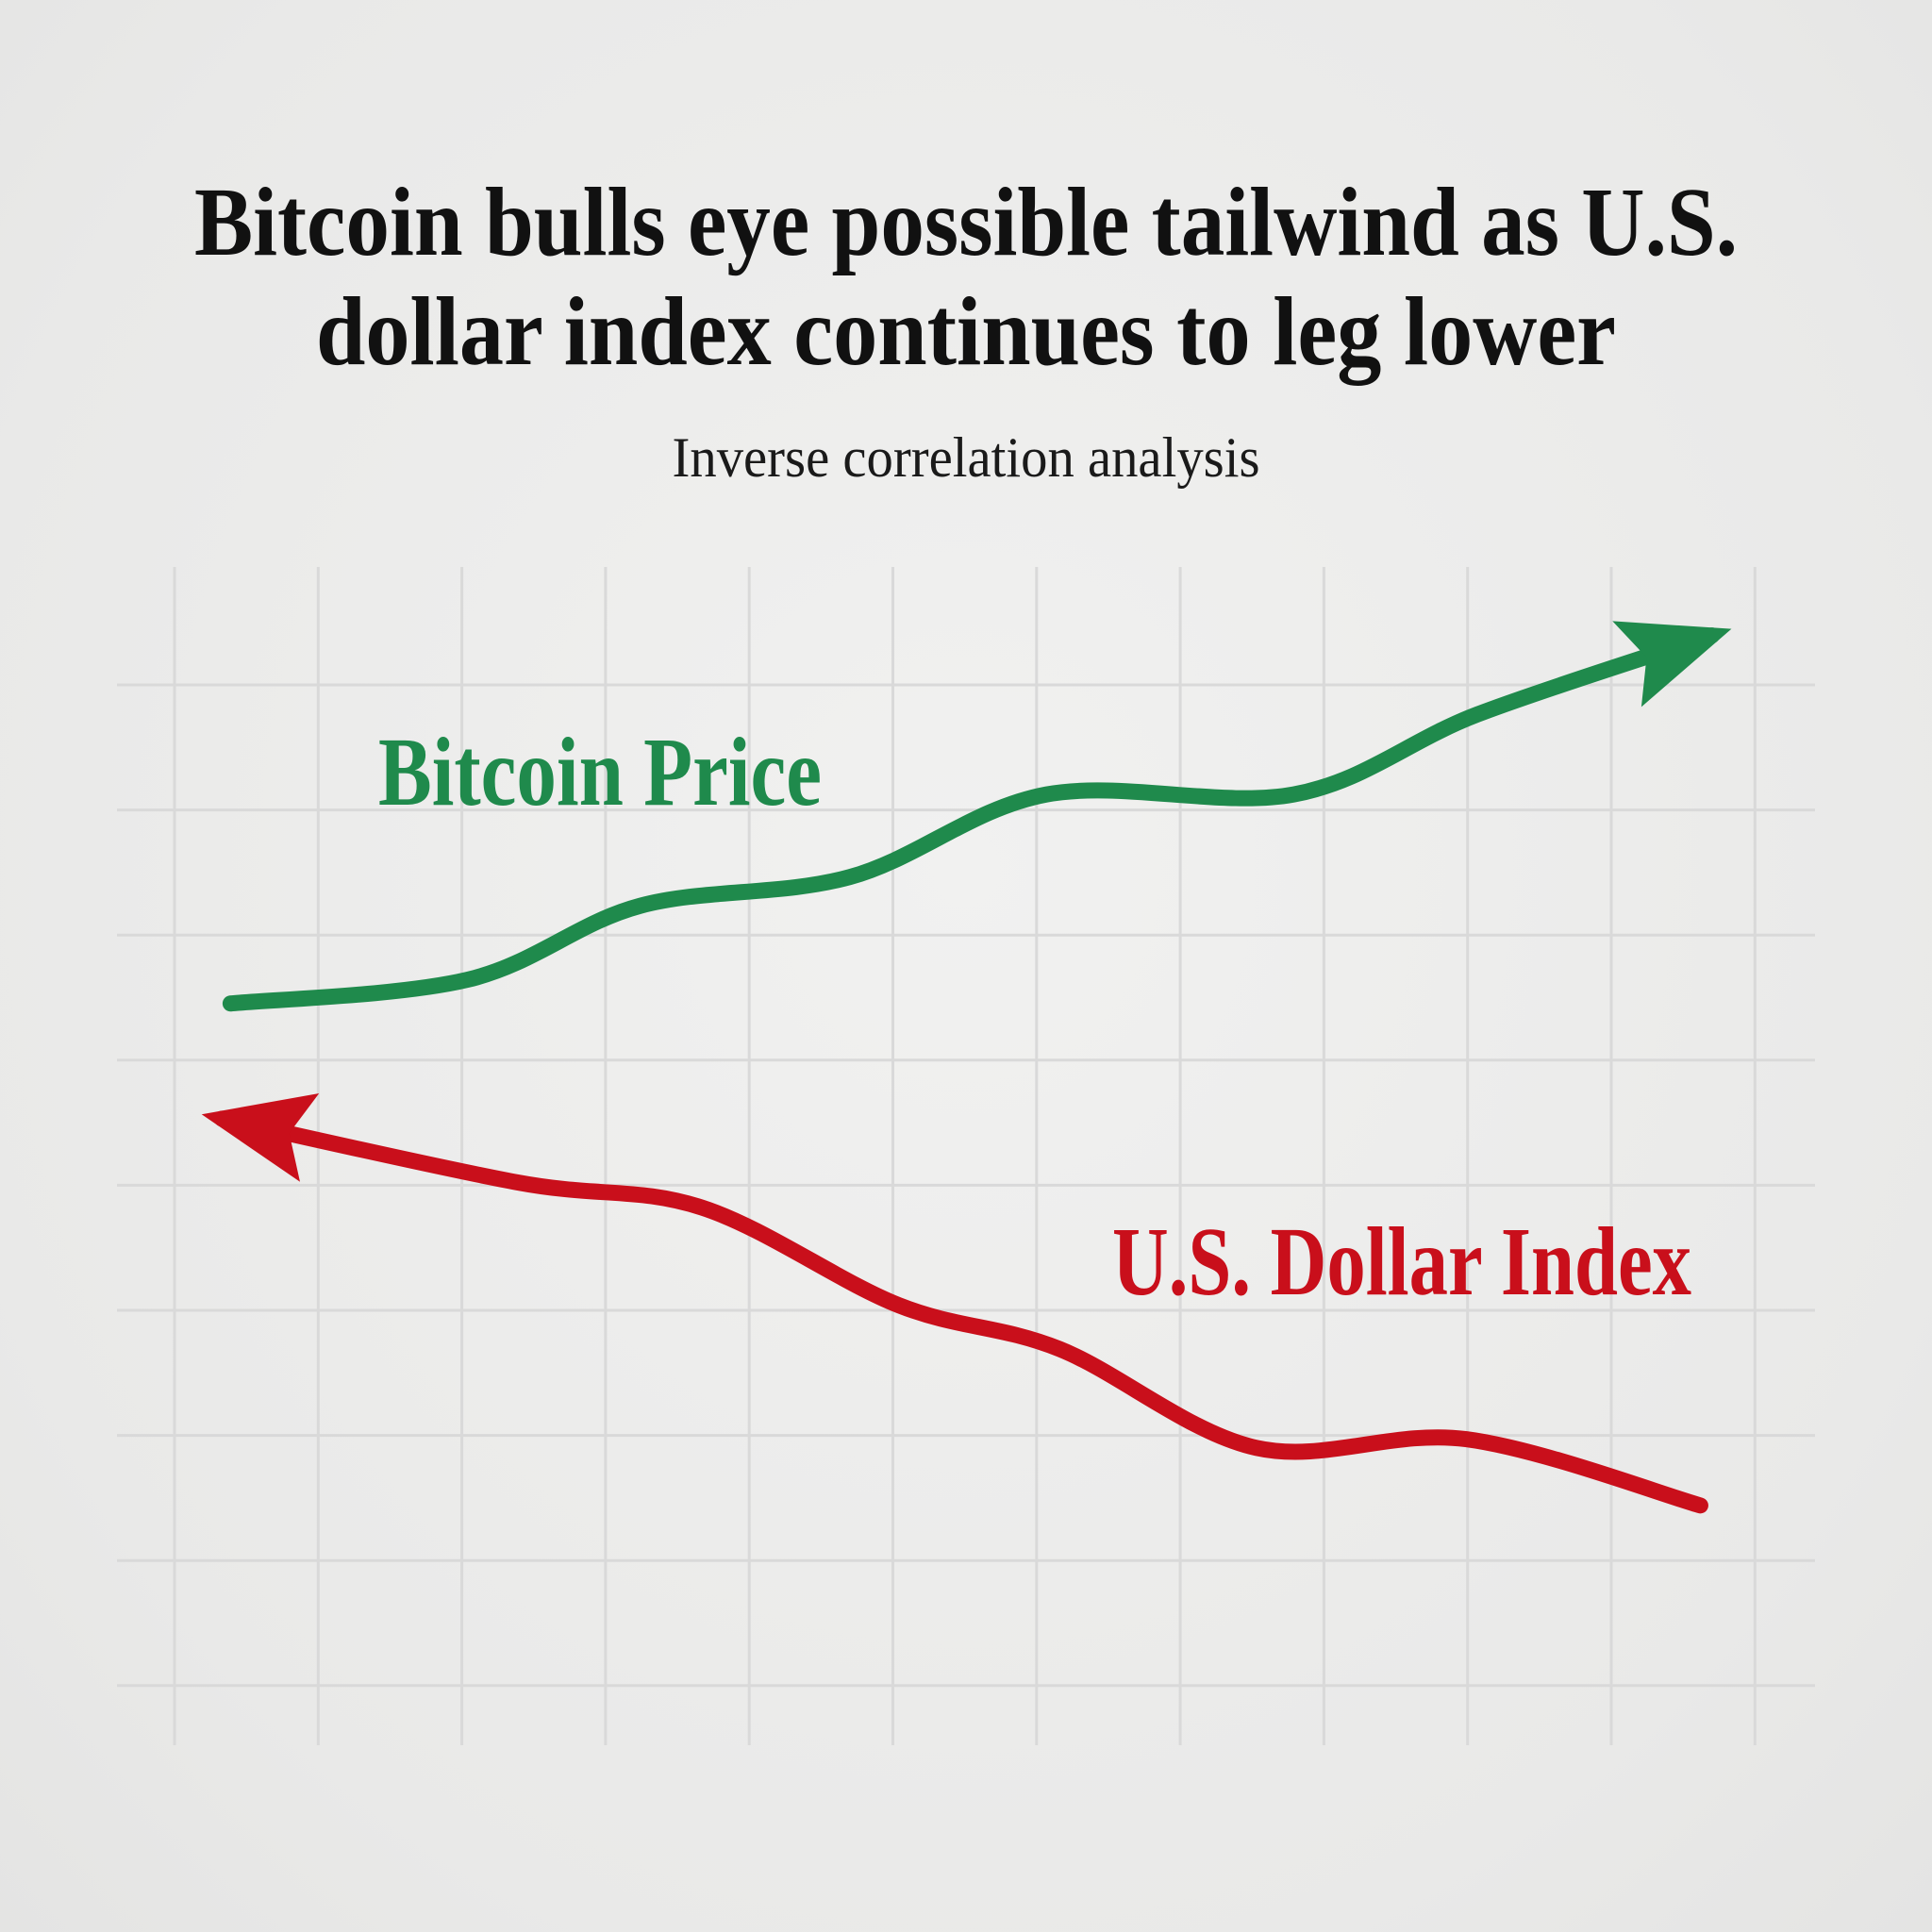  What do you see at coordinates (600, 772) in the screenshot?
I see `series-label-bitcoin: Bitcoin Price` at bounding box center [600, 772].